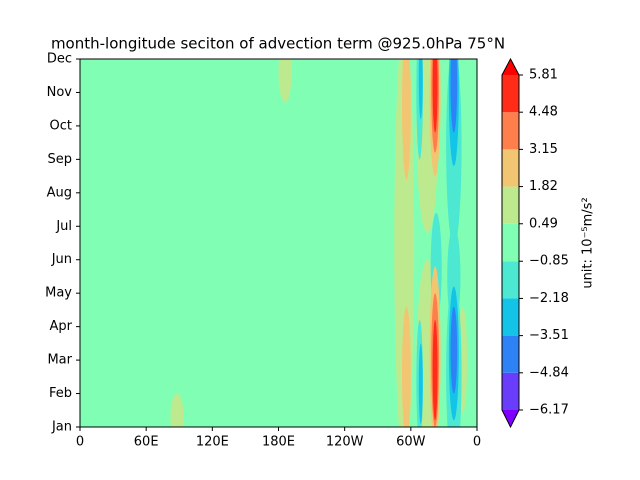 Image resolution: width=640 pixels, height=480 pixels. I want to click on colorbar-tick-label: 5.81, so click(543, 75).